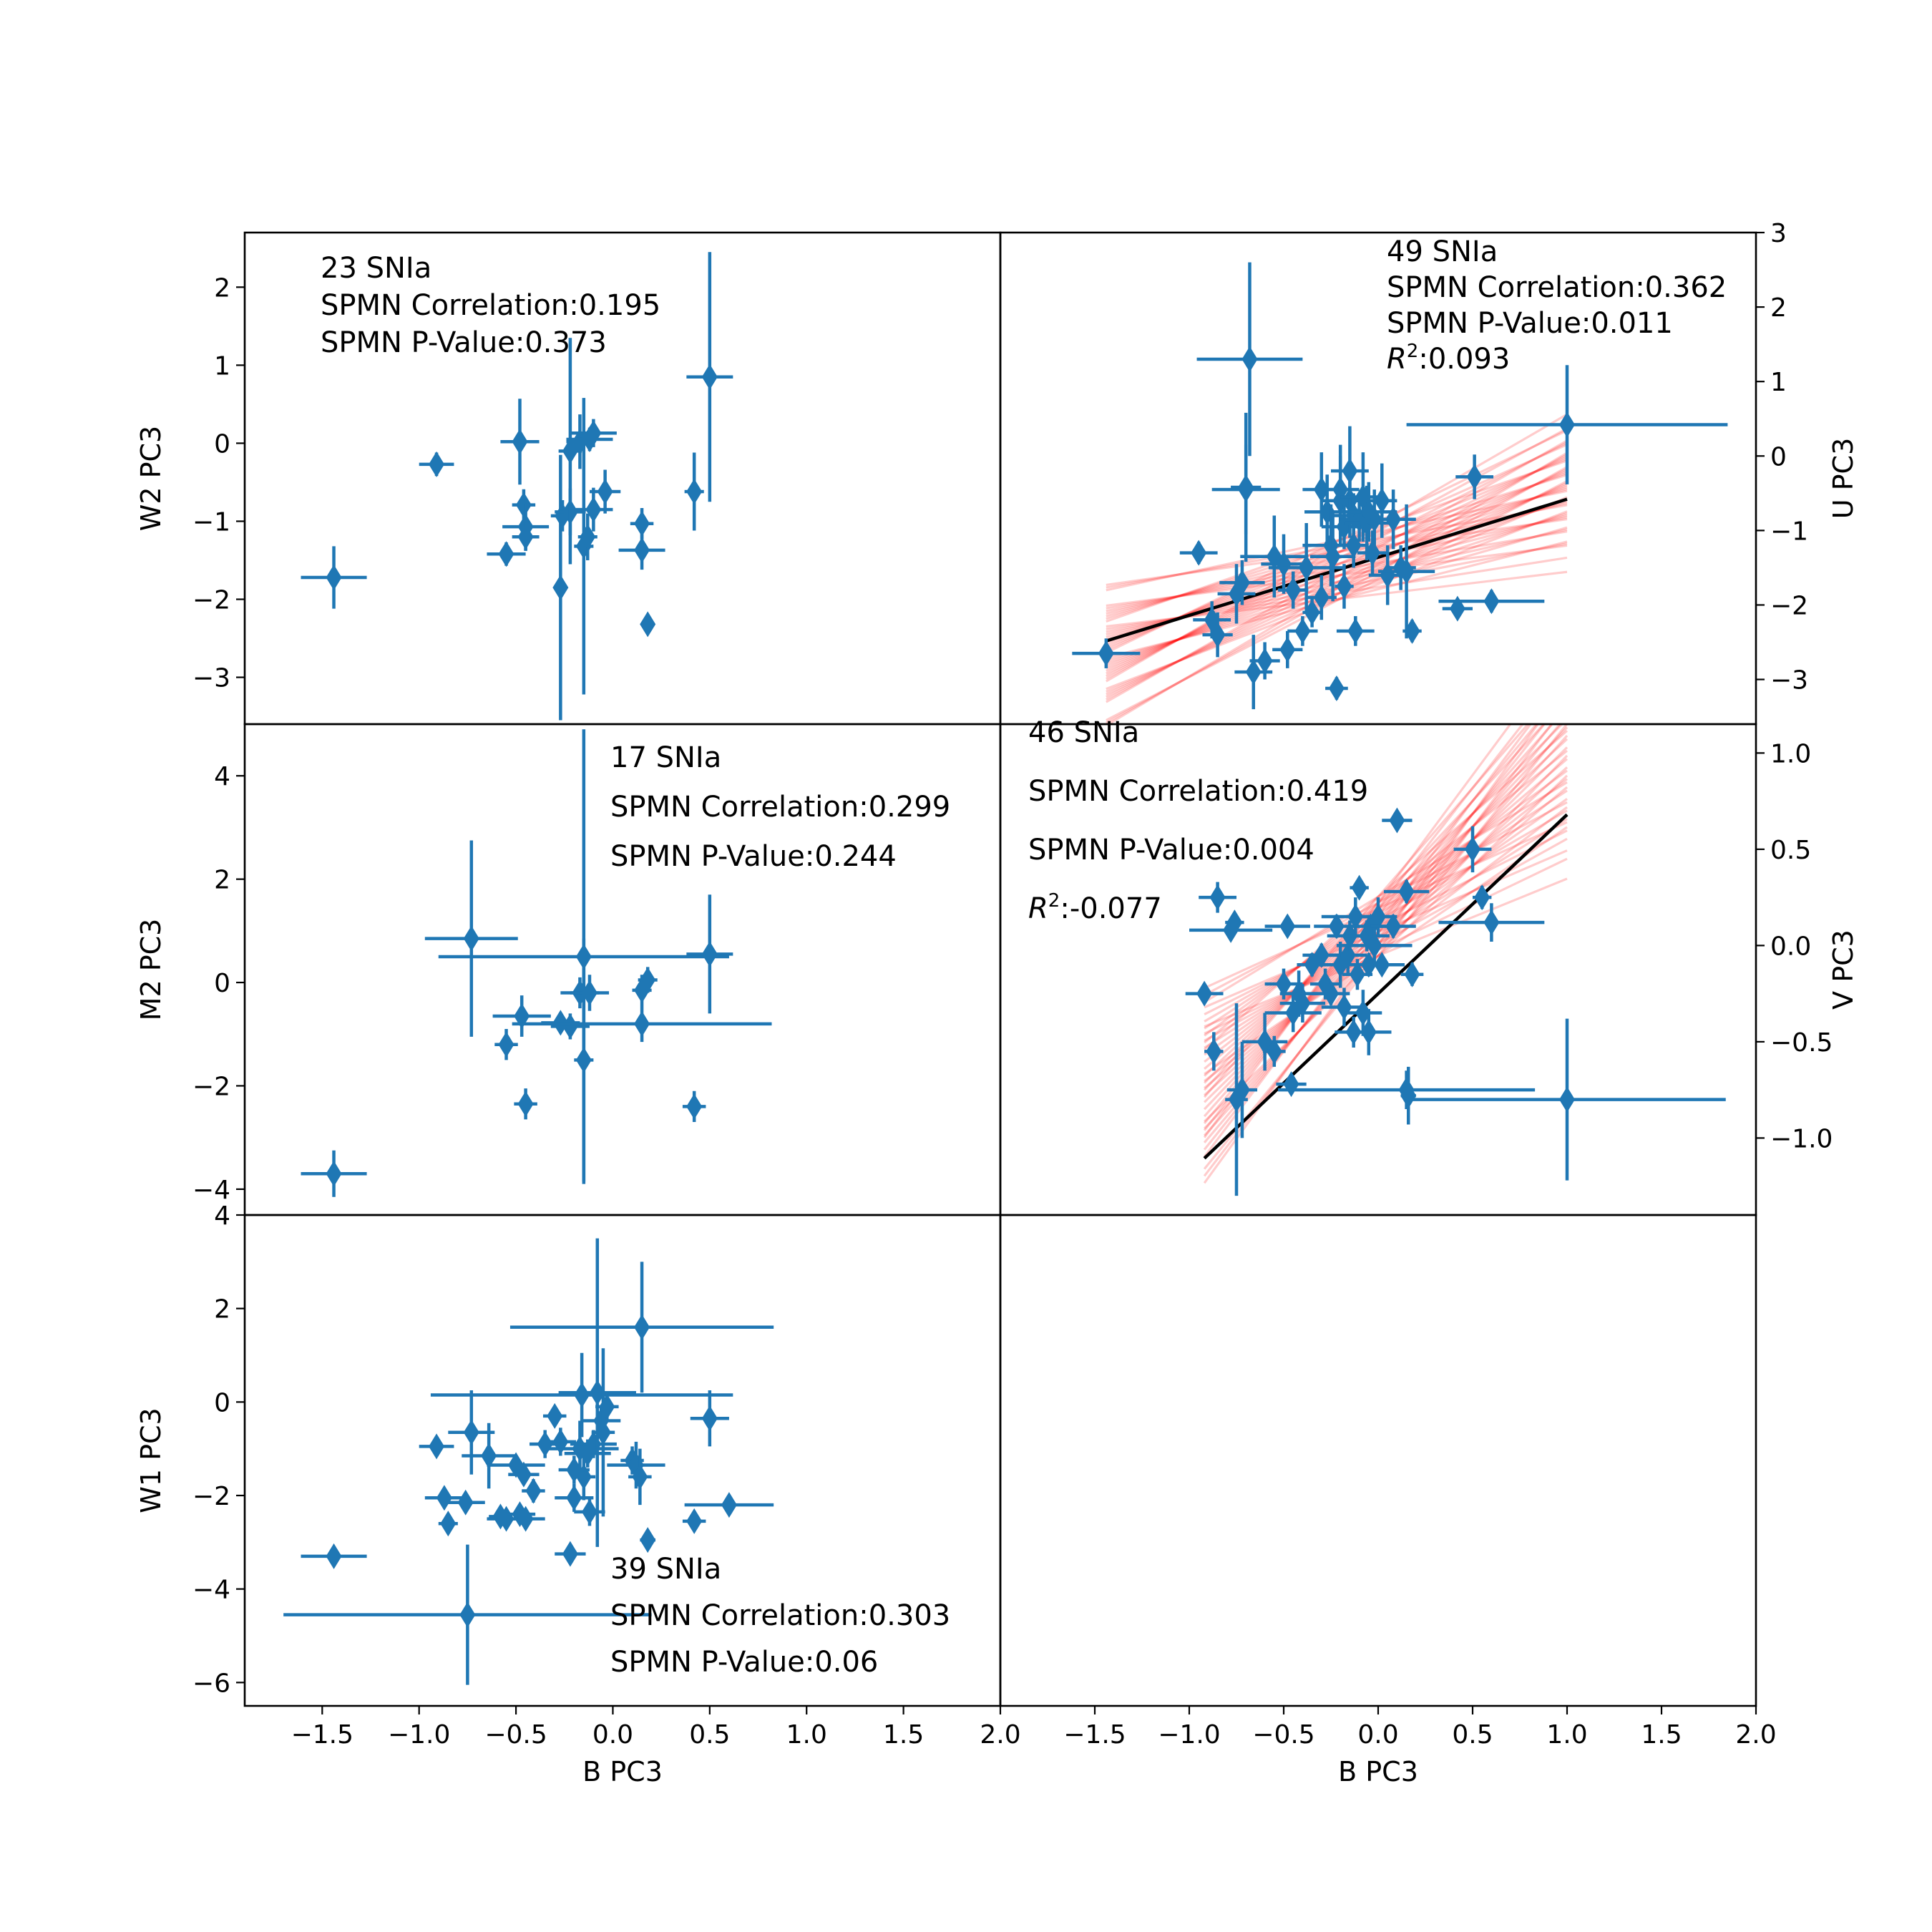  I want to click on annotation-text: SPMN P-Value:0.06, so click(744, 1662).